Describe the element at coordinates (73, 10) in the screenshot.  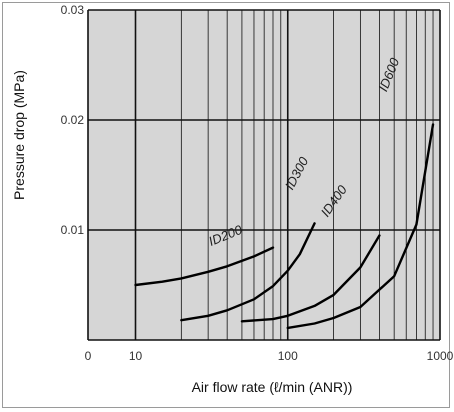
I see `y-tick-label: 0.03` at that location.